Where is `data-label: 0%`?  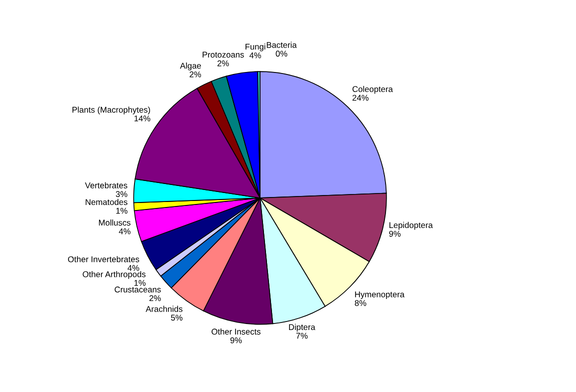
data-label: 0% is located at coordinates (282, 53).